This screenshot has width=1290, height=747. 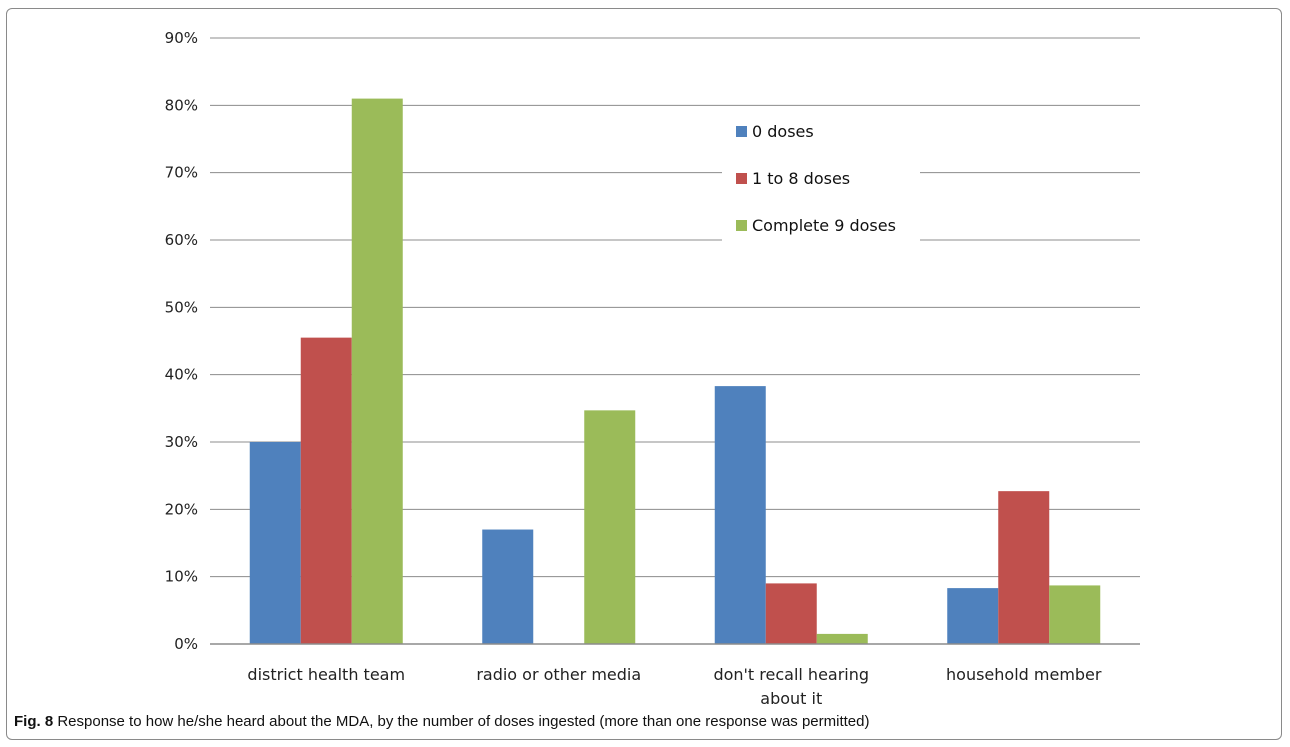 I want to click on legend-box, so click(x=821, y=179).